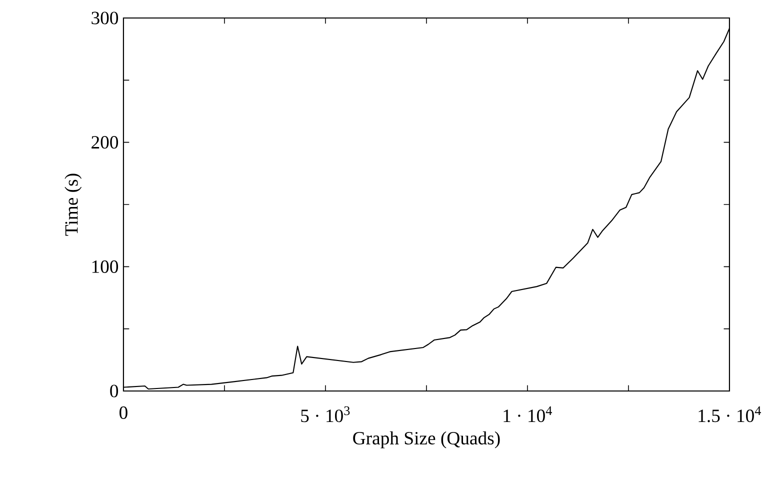 This screenshot has height=489, width=774. I want to click on y-tick-label: 300, so click(105, 18).